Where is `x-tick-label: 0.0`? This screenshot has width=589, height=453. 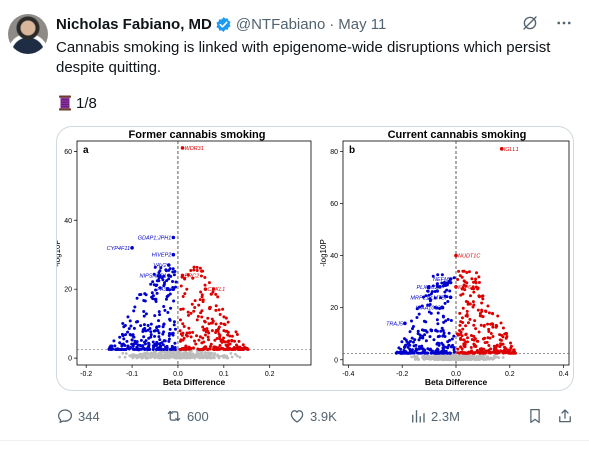
x-tick-label: 0.0 is located at coordinates (456, 374).